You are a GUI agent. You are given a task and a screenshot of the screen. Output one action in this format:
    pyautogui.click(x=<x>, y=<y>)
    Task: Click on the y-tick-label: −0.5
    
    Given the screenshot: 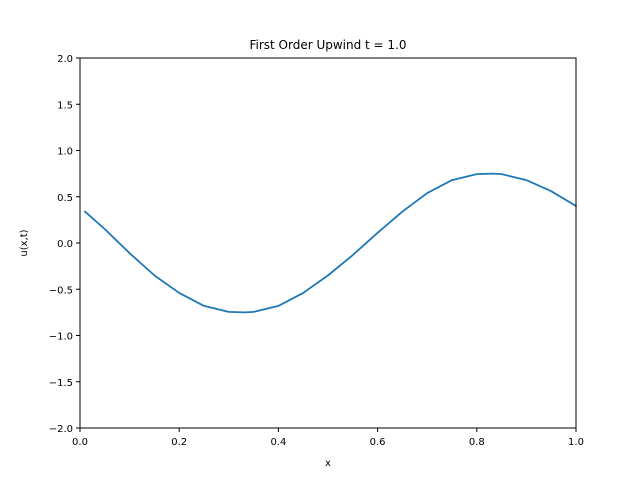 What is the action you would take?
    pyautogui.click(x=61, y=290)
    